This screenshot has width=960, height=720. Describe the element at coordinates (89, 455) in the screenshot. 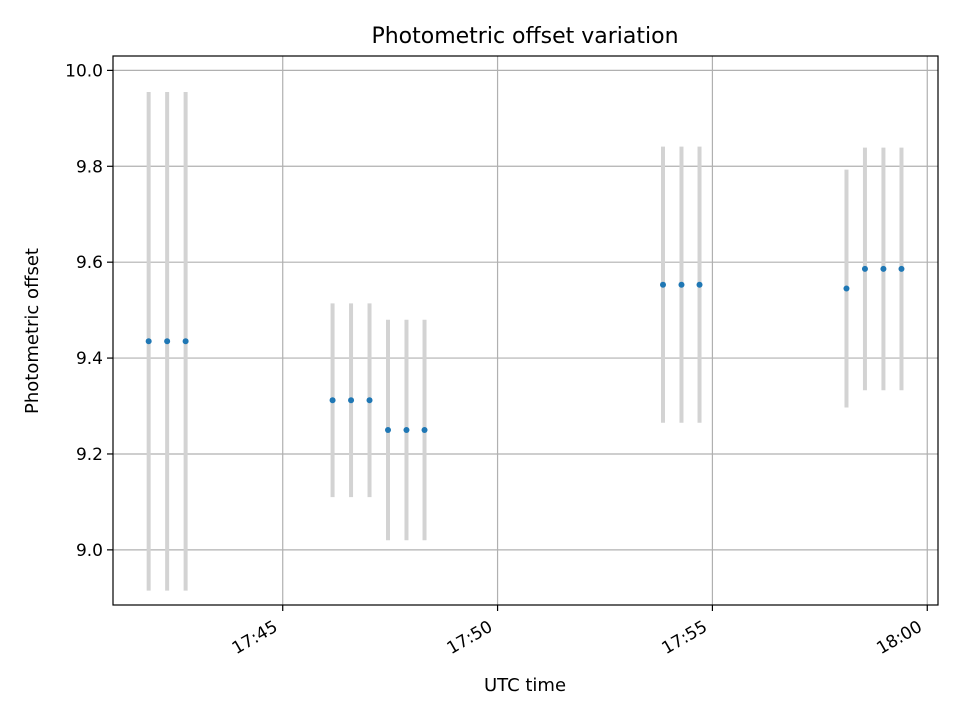

I see `y-tick-label: 9.2` at that location.